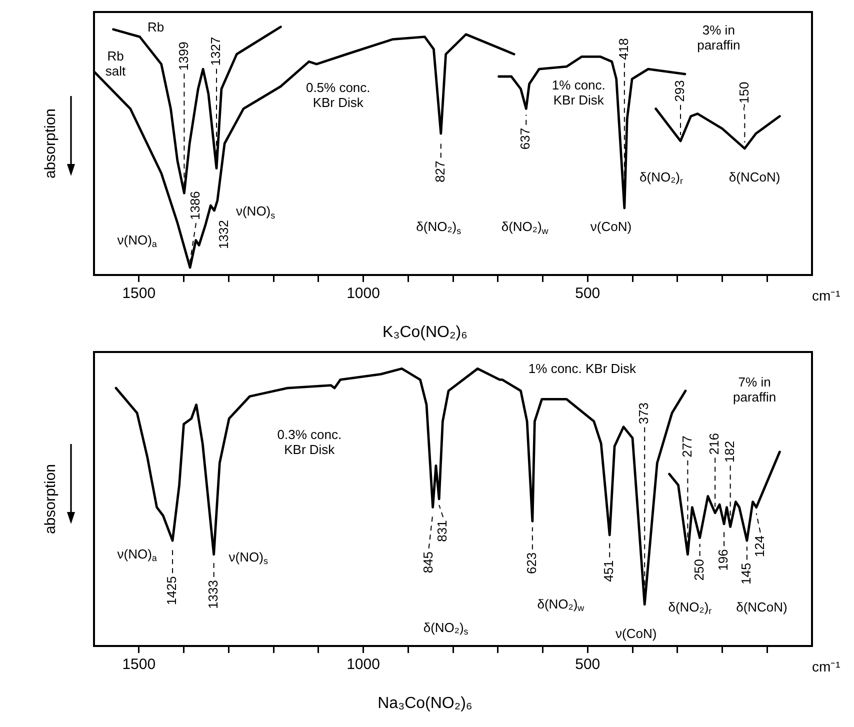 This screenshot has width=854, height=727. I want to click on text: K₃Co(NO₂)₆, so click(425, 332).